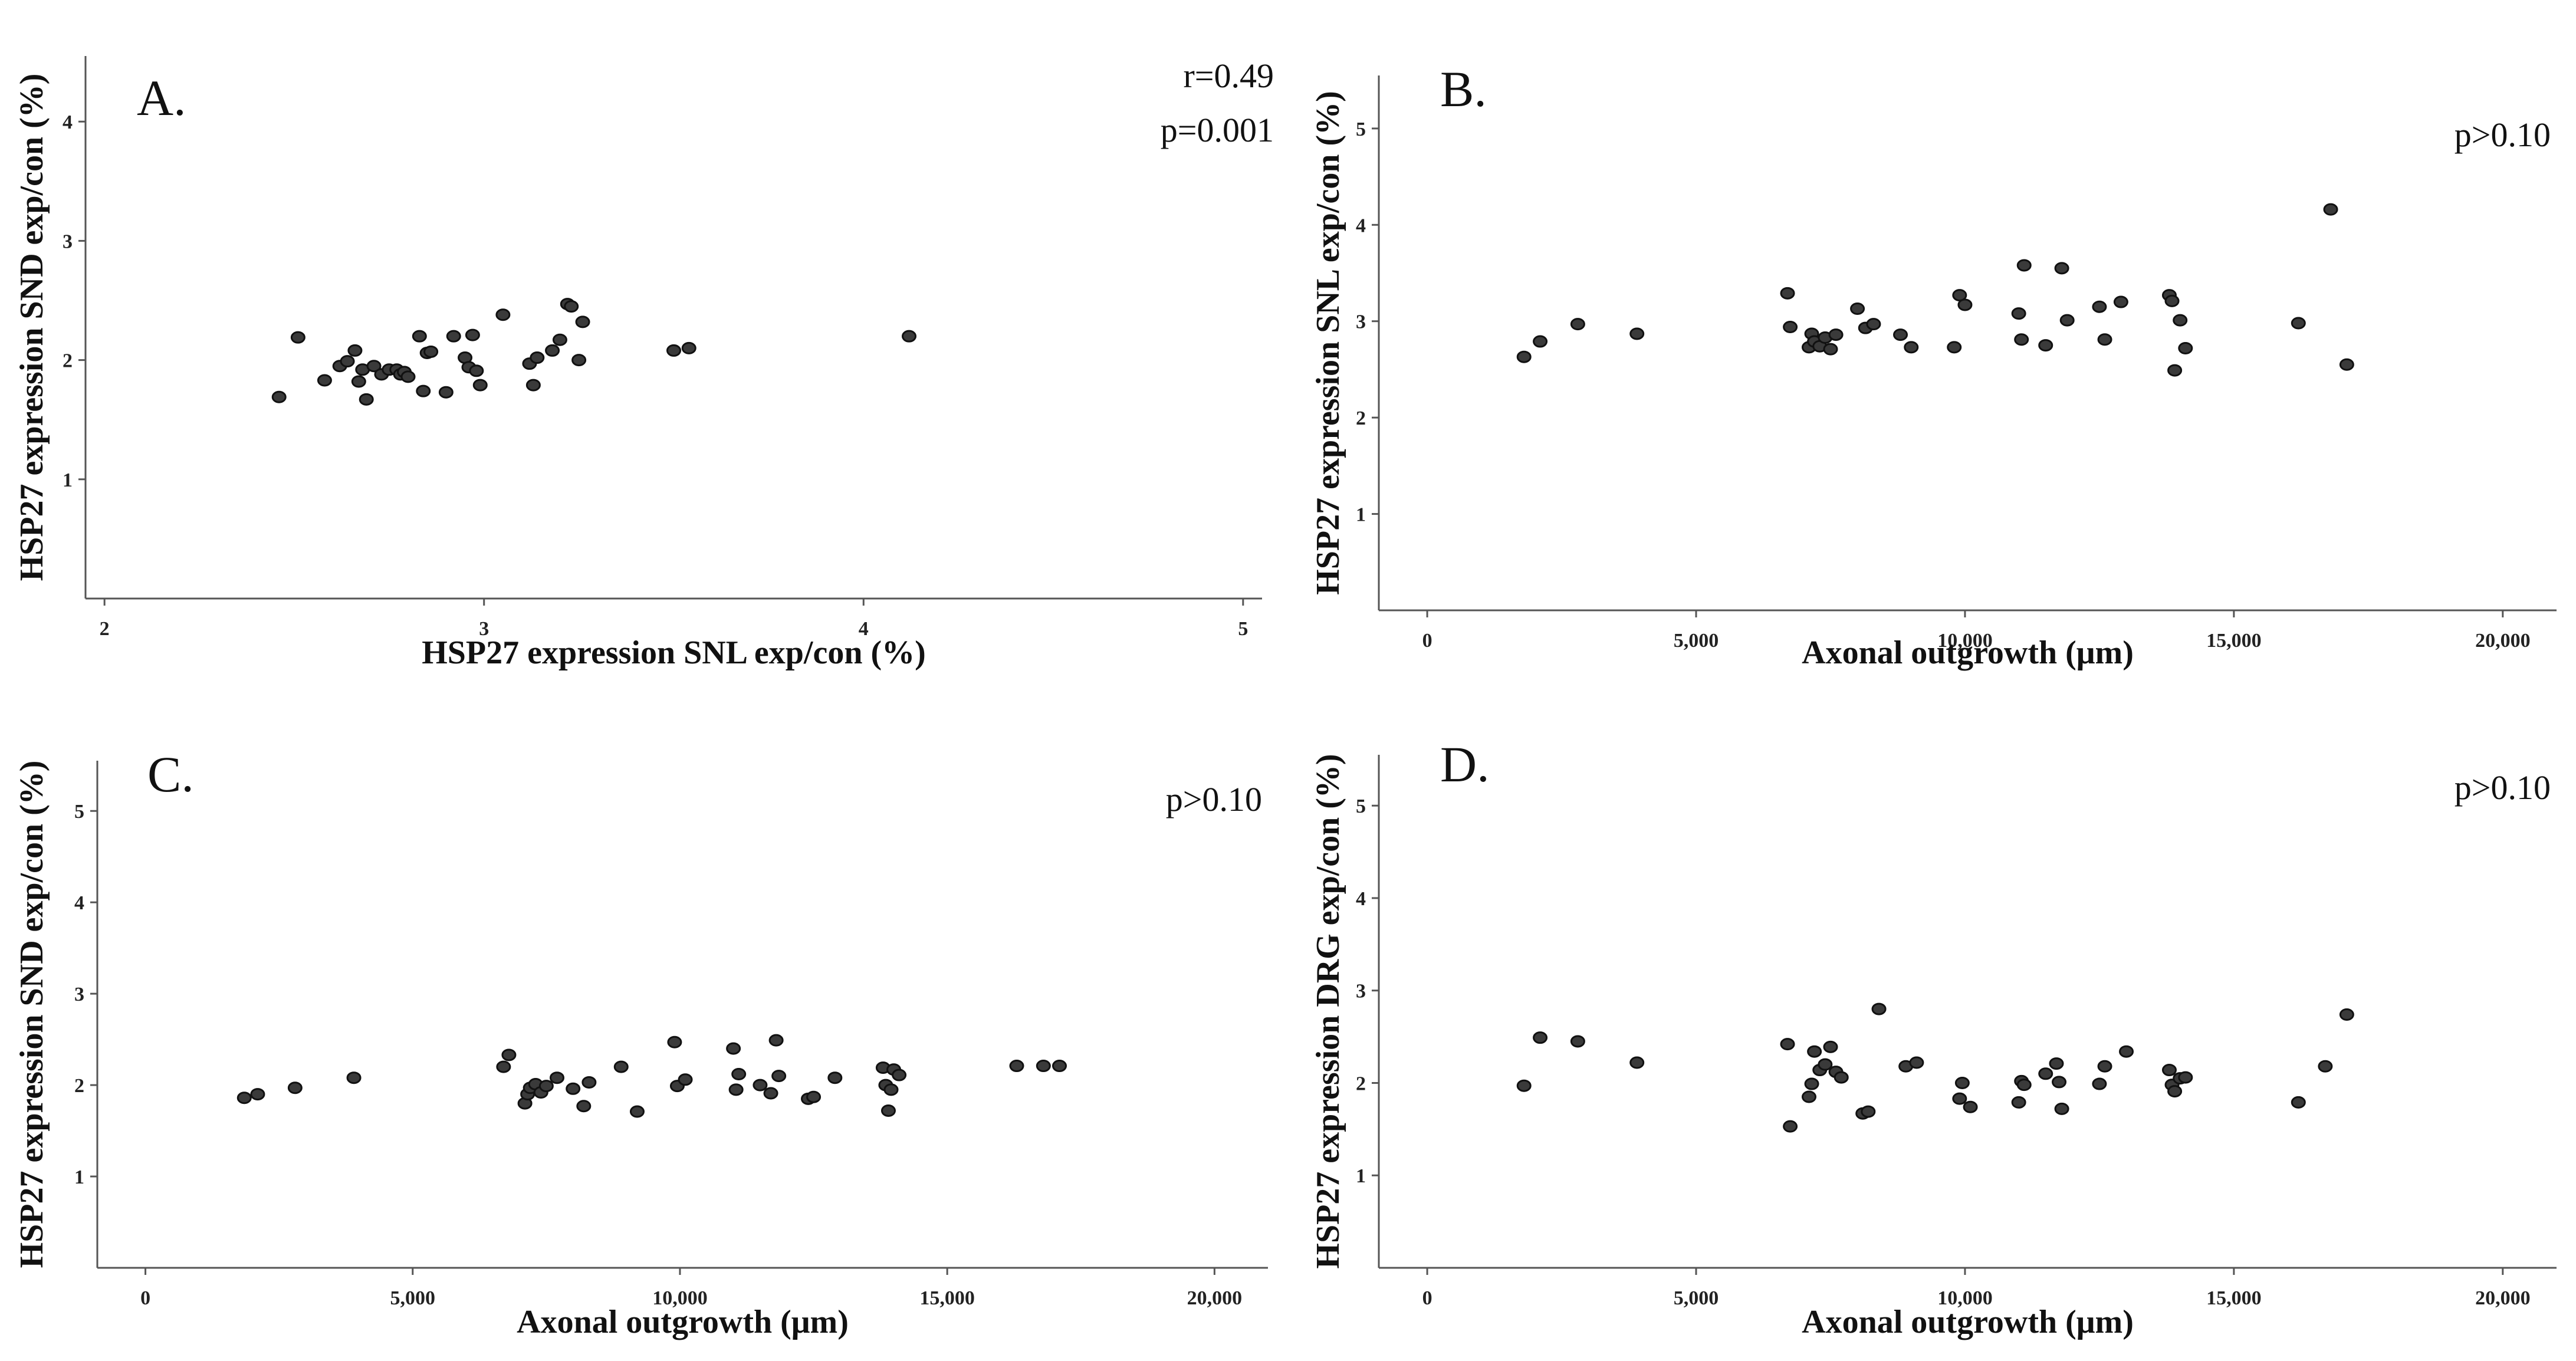 The width and height of the screenshot is (2576, 1361). I want to click on x-tick-label: 0, so click(145, 1298).